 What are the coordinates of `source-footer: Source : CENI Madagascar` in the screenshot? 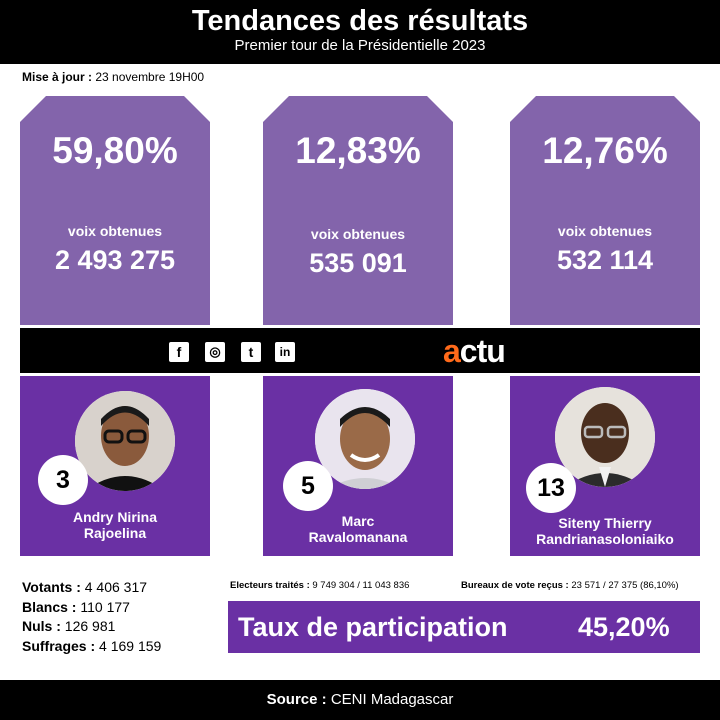 It's located at (360, 700).